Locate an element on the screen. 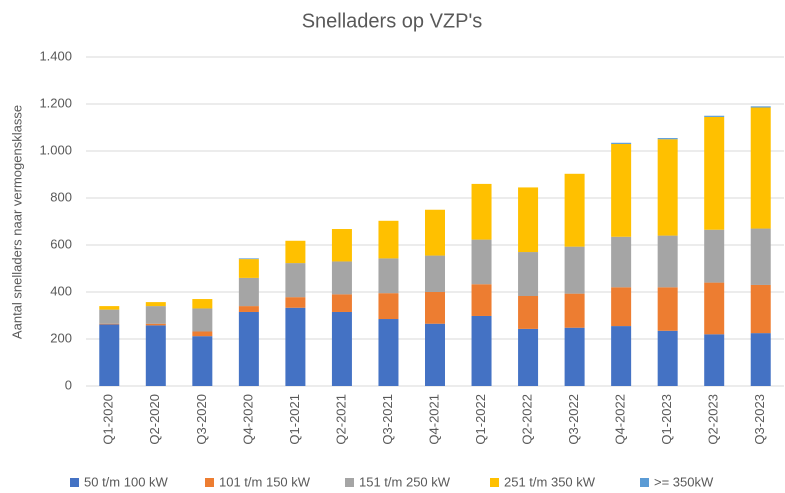 The height and width of the screenshot is (493, 785). legend-label: 50 t/m 100 kW is located at coordinates (126, 481).